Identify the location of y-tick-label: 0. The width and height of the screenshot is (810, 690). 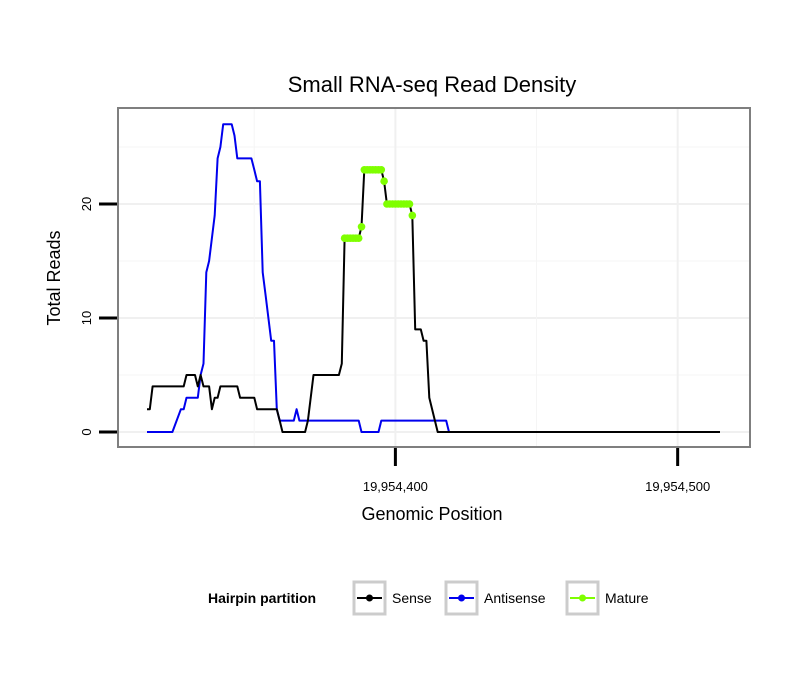
(86, 431).